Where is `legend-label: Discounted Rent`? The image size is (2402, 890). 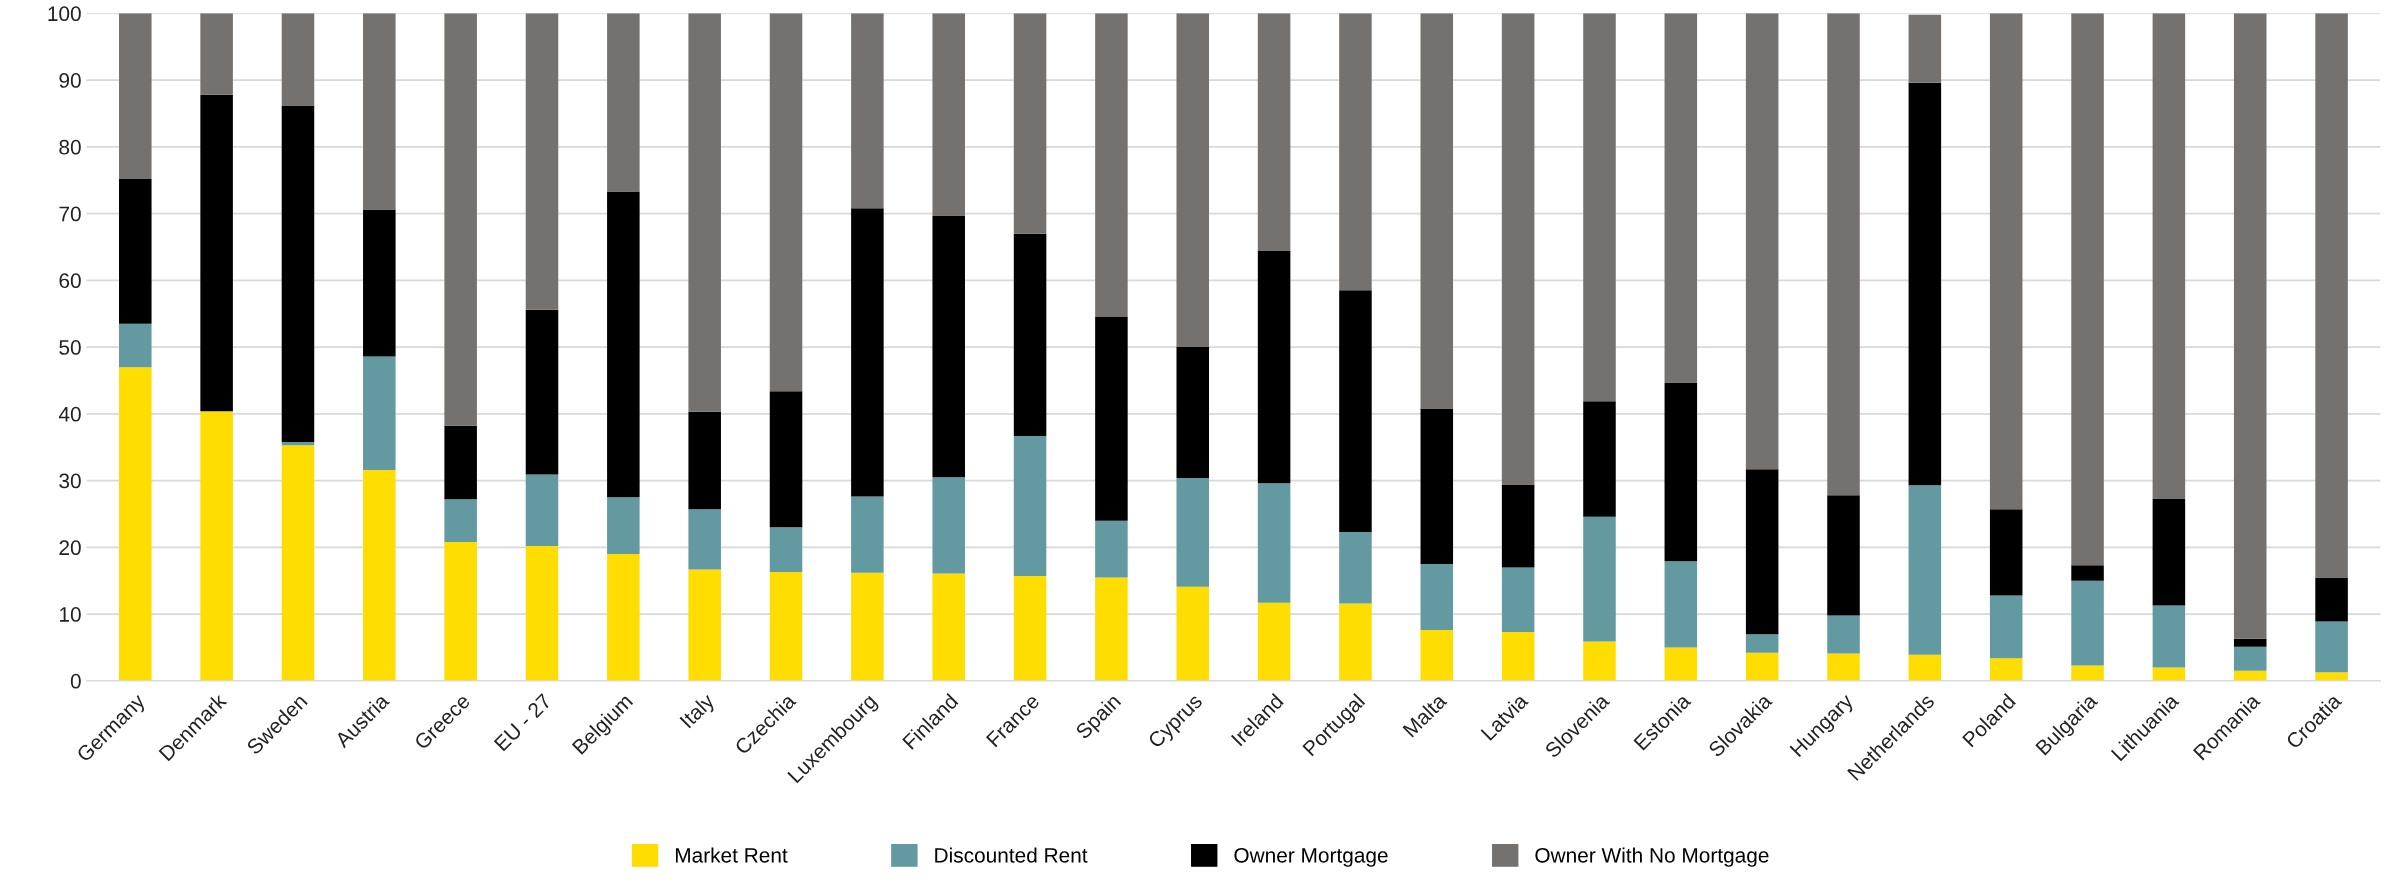 legend-label: Discounted Rent is located at coordinates (1011, 855).